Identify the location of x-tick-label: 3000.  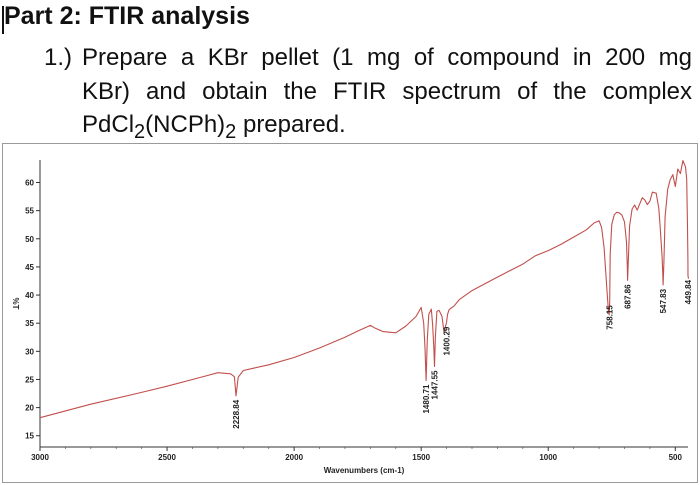
(40, 457).